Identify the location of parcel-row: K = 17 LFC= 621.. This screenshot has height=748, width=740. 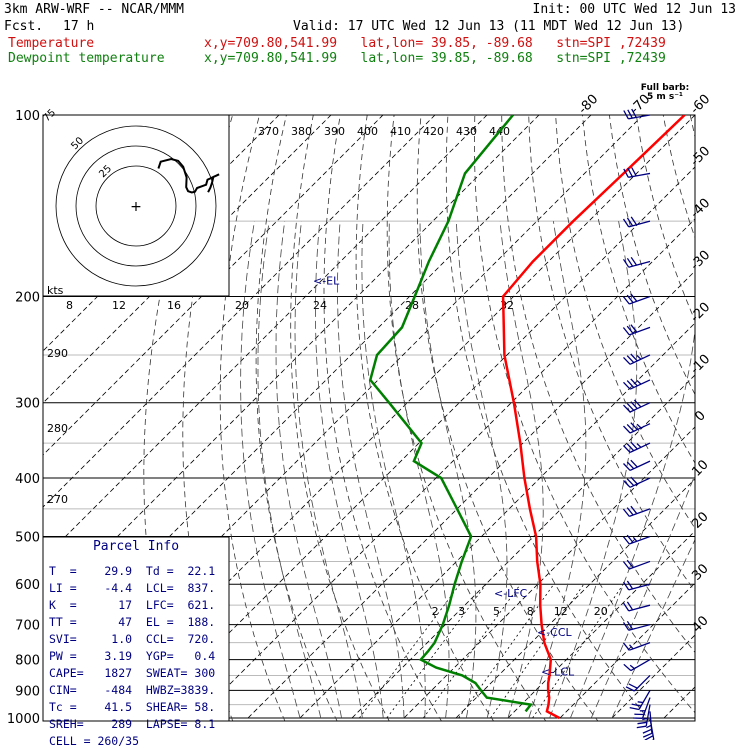
(132, 605).